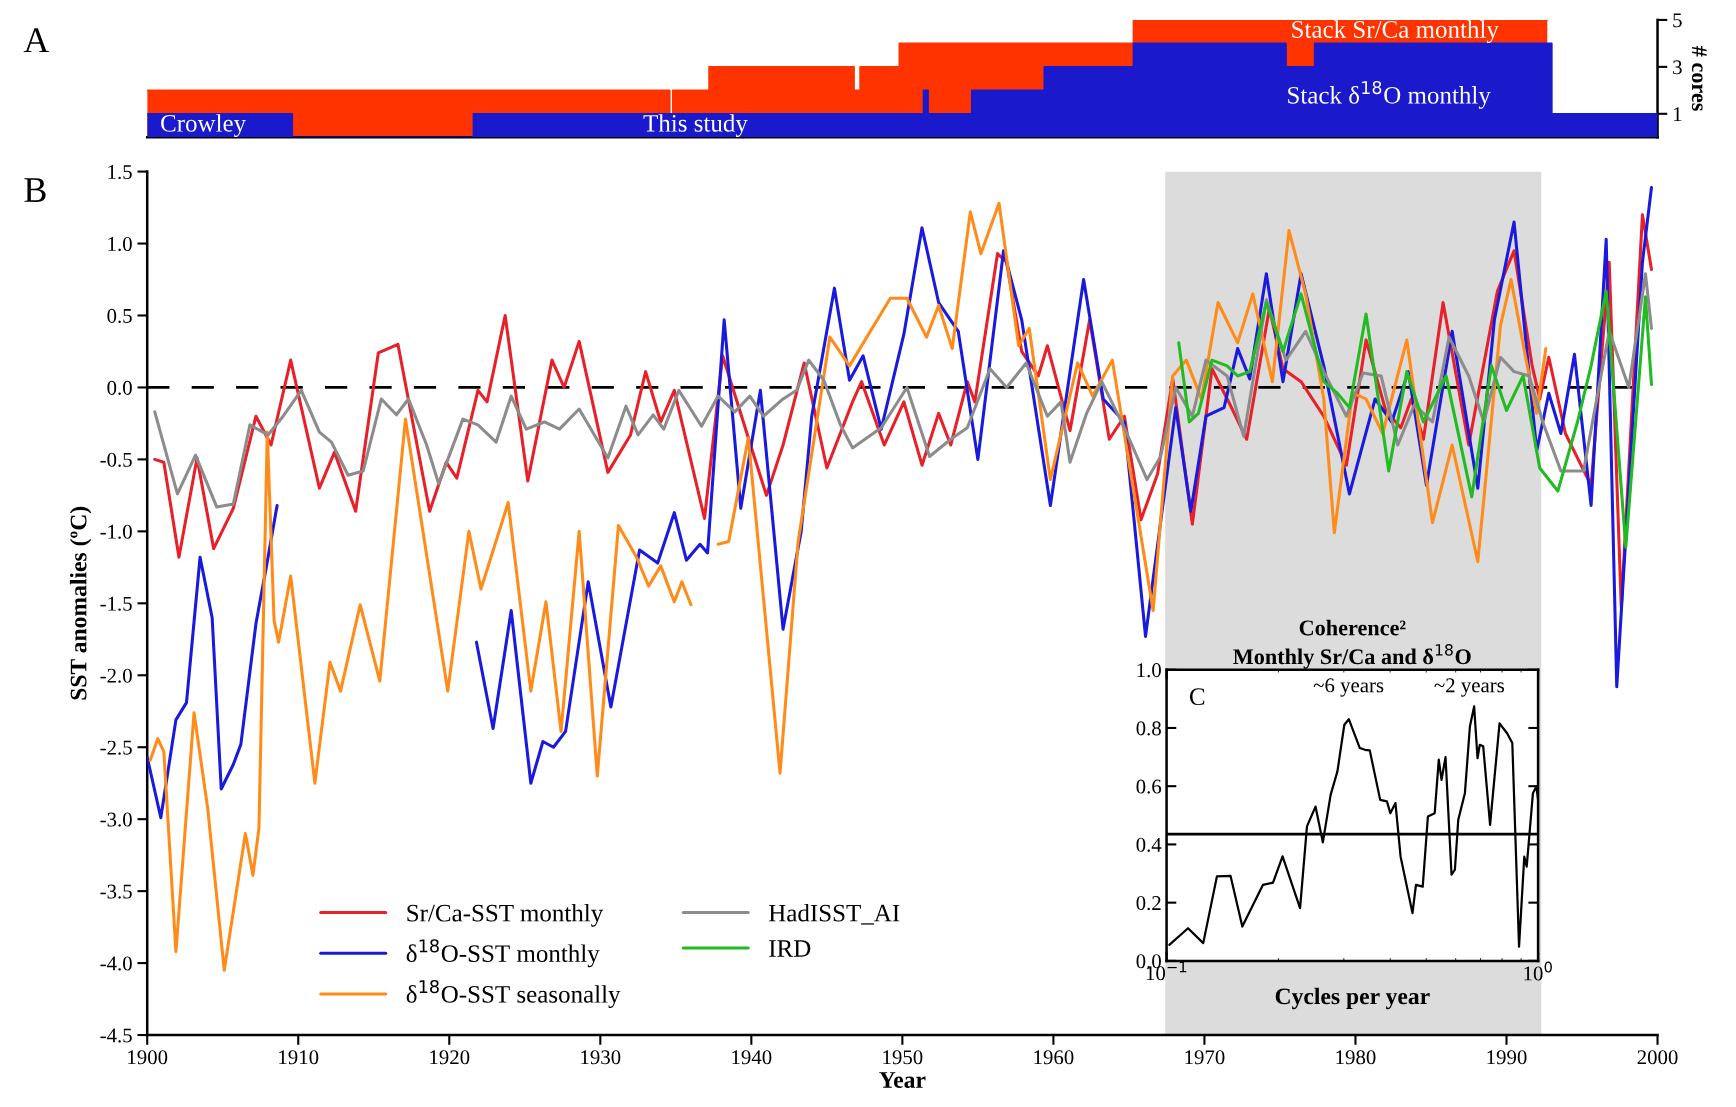 The image size is (1736, 1107). What do you see at coordinates (1054, 1057) in the screenshot?
I see `x-tick-label: 1960` at bounding box center [1054, 1057].